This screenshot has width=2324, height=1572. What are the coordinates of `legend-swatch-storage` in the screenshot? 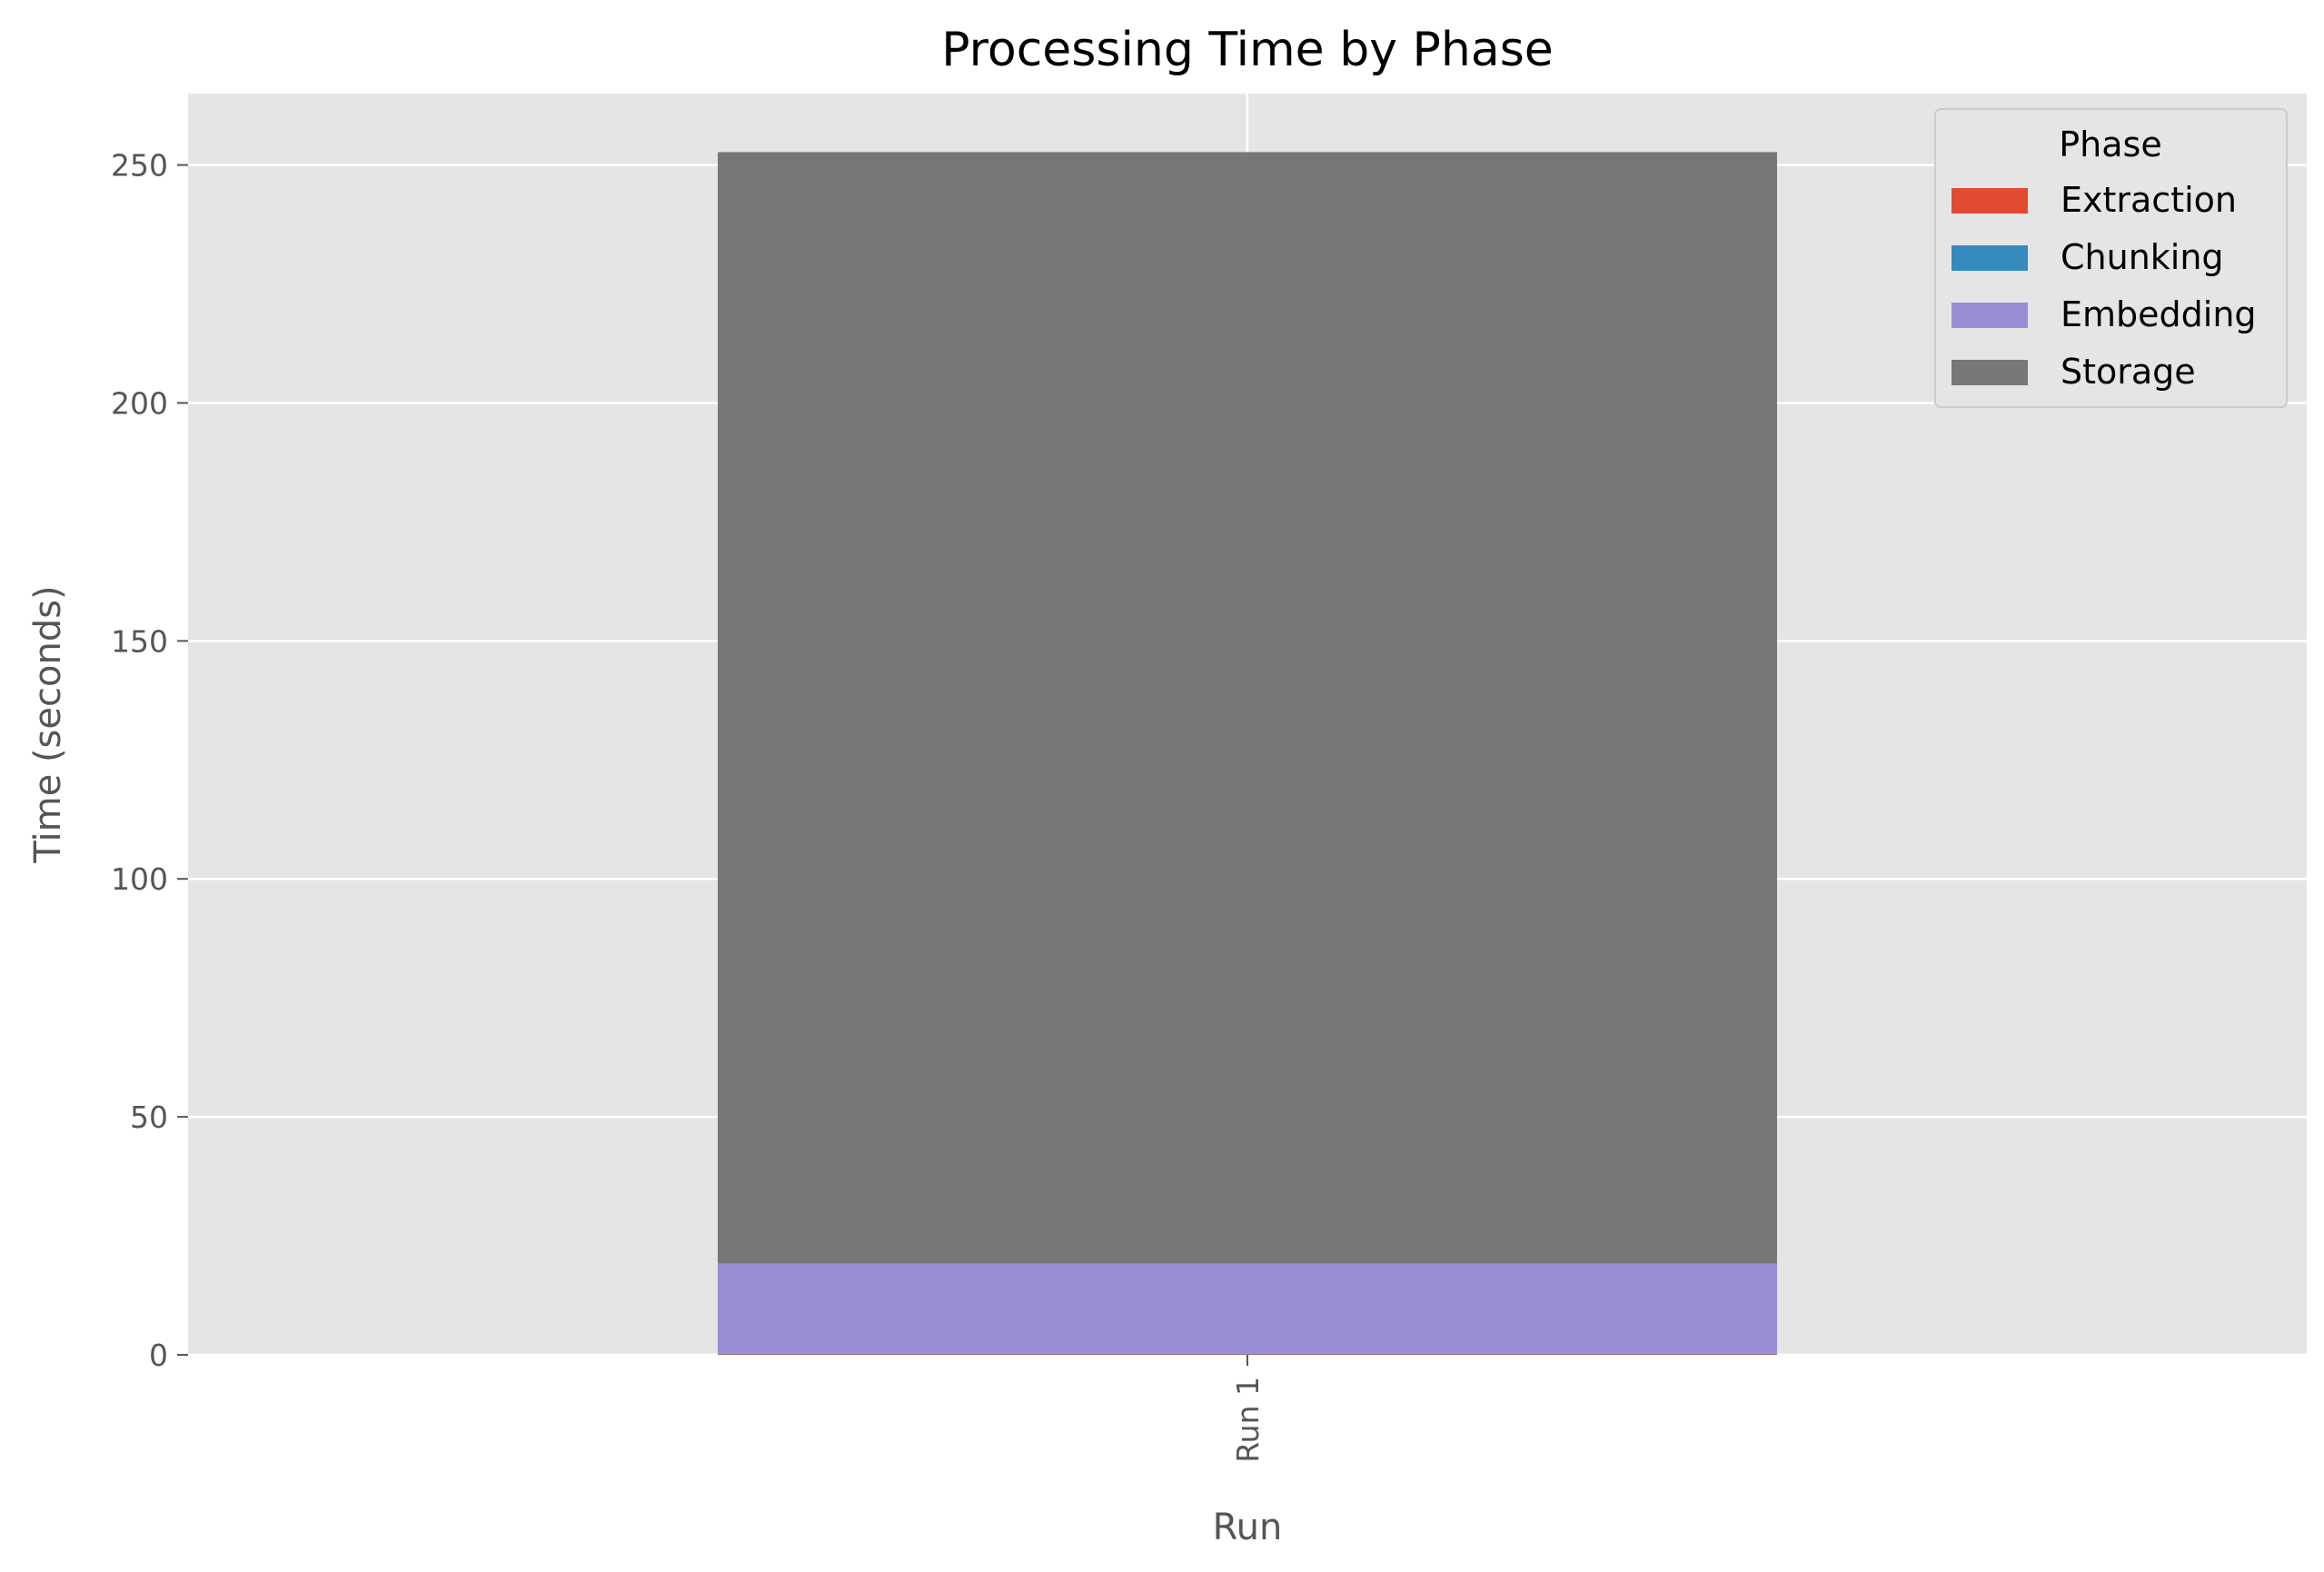 It's located at (1990, 372).